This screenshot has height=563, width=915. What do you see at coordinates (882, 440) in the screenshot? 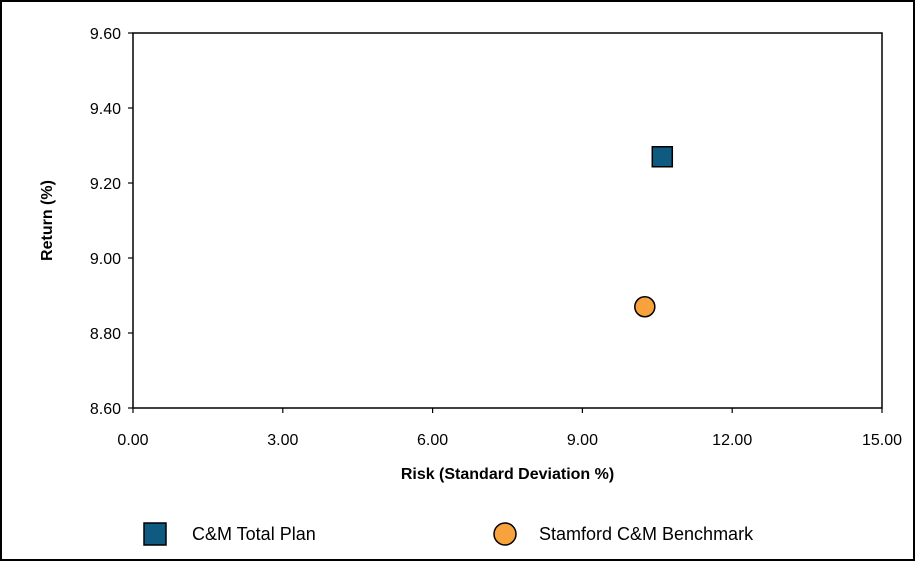
I see `x-tick-label: 15.00` at bounding box center [882, 440].